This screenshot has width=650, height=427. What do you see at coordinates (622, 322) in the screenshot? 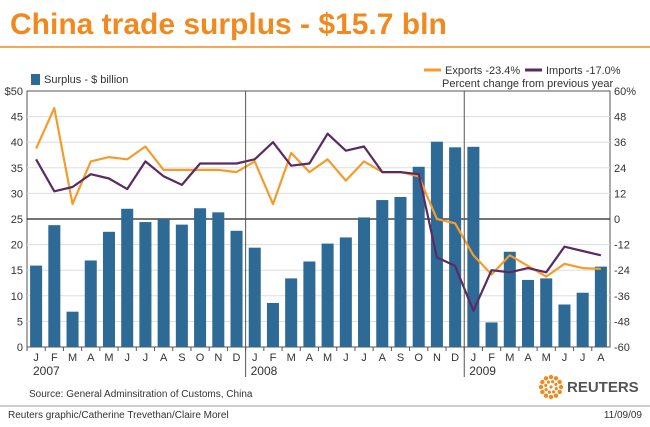
I see `right-axis-tick-label: -48` at bounding box center [622, 322].